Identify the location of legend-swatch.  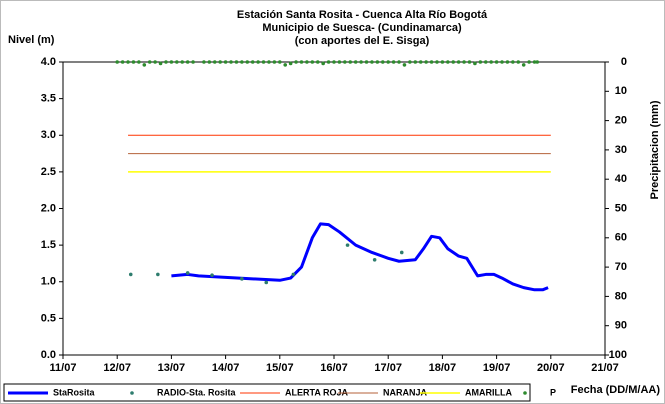
(525, 393).